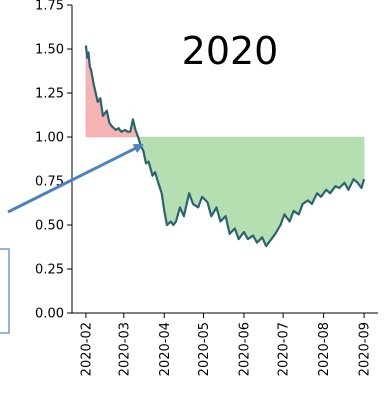  What do you see at coordinates (49, 270) in the screenshot?
I see `y-tick-label: 0.25` at bounding box center [49, 270].